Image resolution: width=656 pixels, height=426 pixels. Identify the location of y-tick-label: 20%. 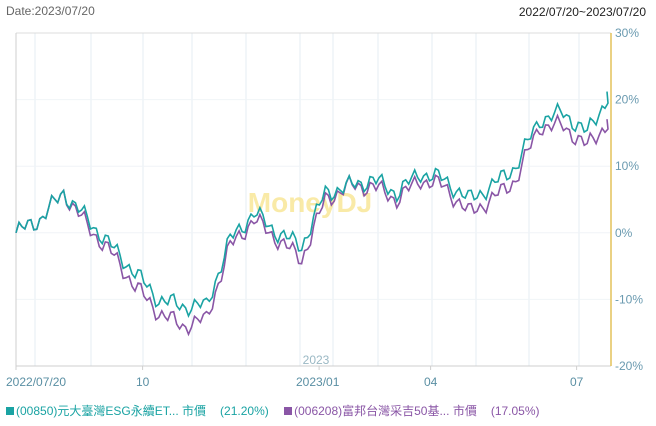
(627, 100).